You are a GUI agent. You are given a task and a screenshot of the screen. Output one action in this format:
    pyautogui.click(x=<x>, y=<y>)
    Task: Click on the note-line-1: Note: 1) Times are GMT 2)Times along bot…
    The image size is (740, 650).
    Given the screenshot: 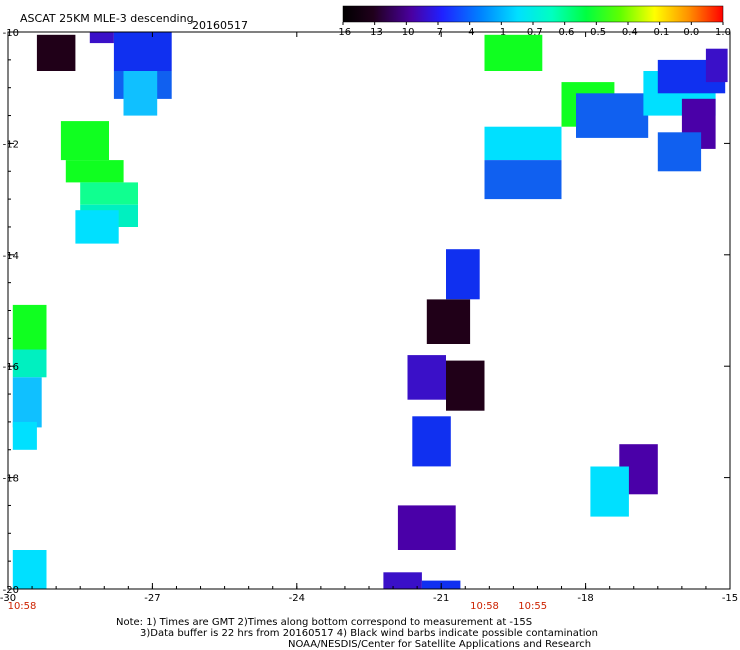 What is the action you would take?
    pyautogui.click(x=324, y=622)
    